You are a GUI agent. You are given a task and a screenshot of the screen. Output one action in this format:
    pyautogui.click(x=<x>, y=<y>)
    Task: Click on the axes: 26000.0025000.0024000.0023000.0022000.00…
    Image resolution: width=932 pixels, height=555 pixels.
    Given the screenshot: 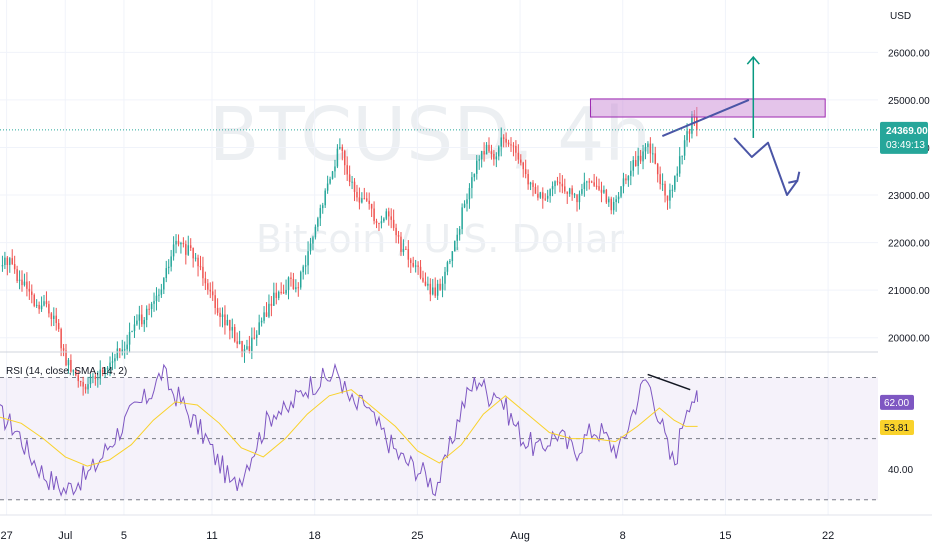 What is the action you would take?
    pyautogui.click(x=905, y=262)
    